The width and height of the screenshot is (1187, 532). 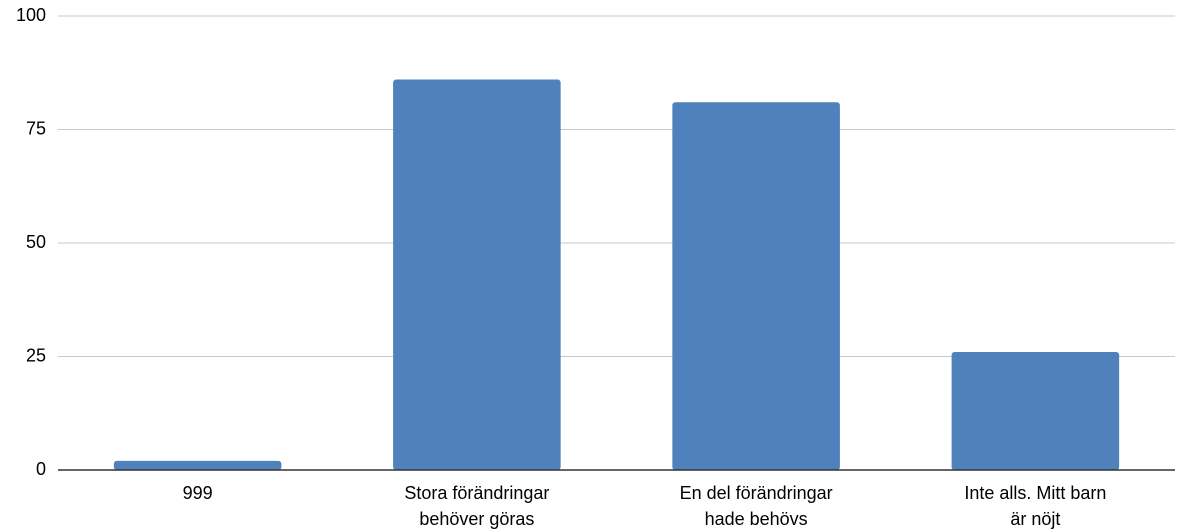 What do you see at coordinates (36, 355) in the screenshot?
I see `y-tick-label: 25` at bounding box center [36, 355].